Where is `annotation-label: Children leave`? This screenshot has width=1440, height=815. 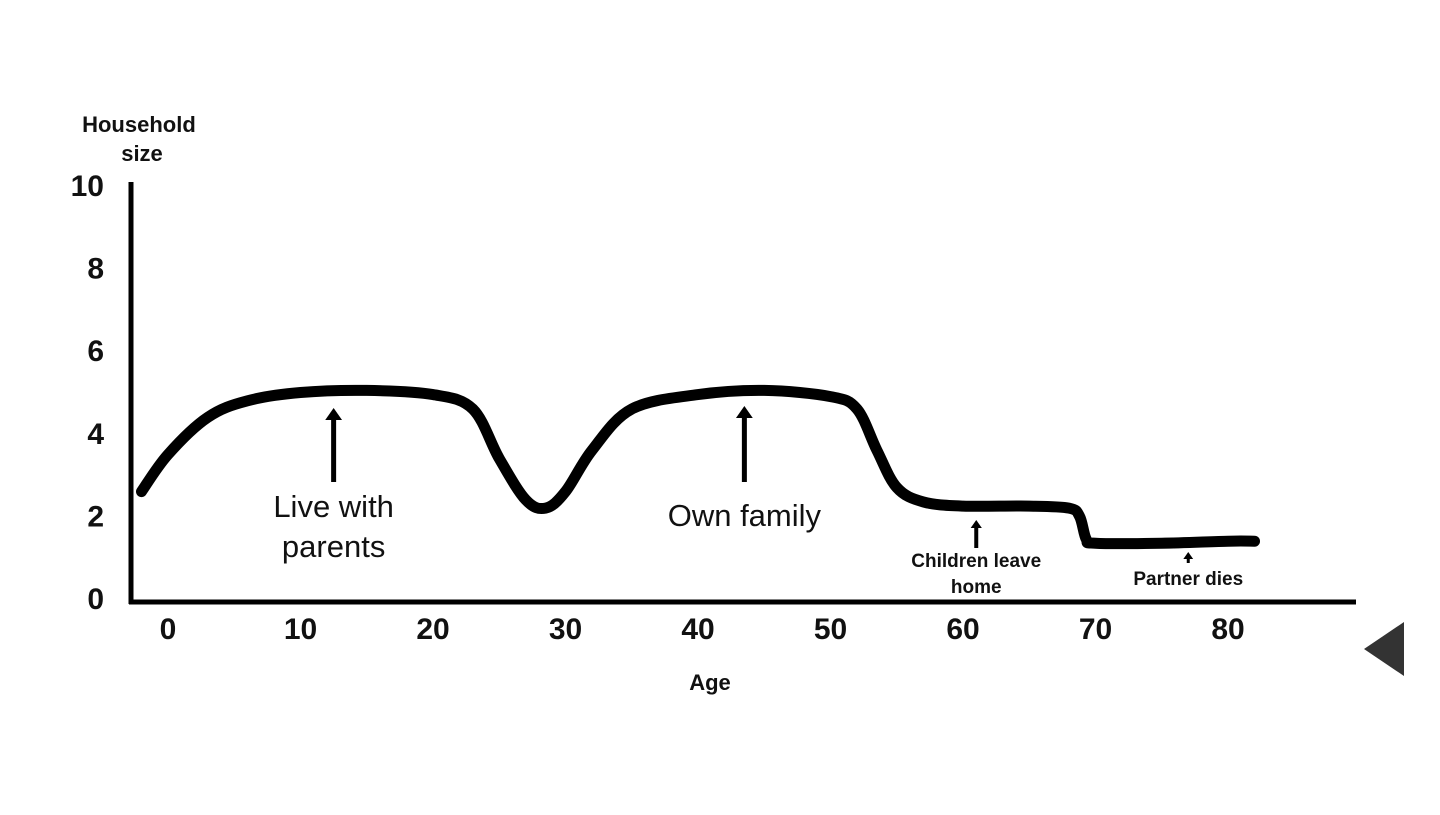 annotation-label: Children leave is located at coordinates (976, 561).